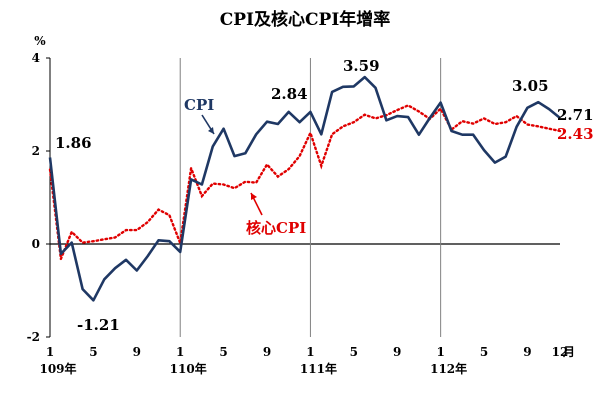  Describe the element at coordinates (211, 130) in the screenshot. I see `cpi-callout-arrowhead` at that location.